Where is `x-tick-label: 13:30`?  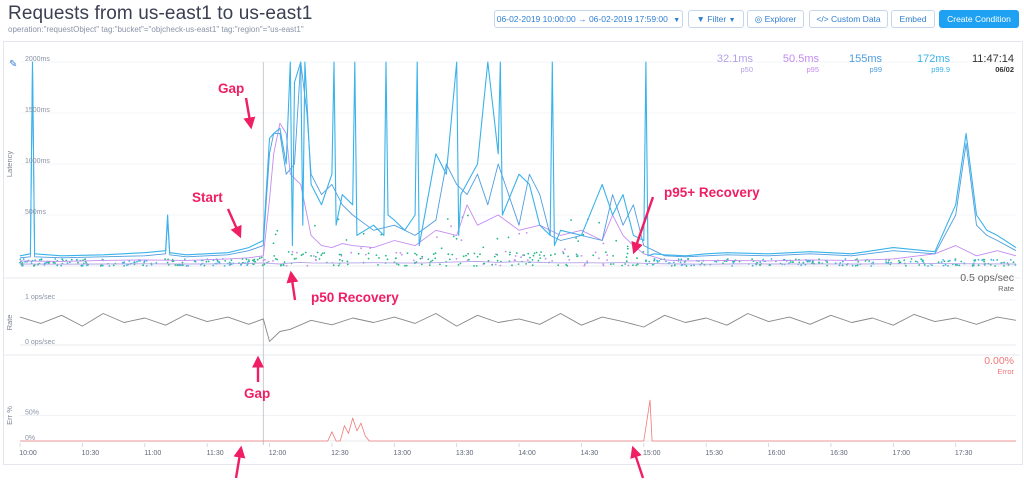 x-tick-label: 13:30 is located at coordinates (465, 453).